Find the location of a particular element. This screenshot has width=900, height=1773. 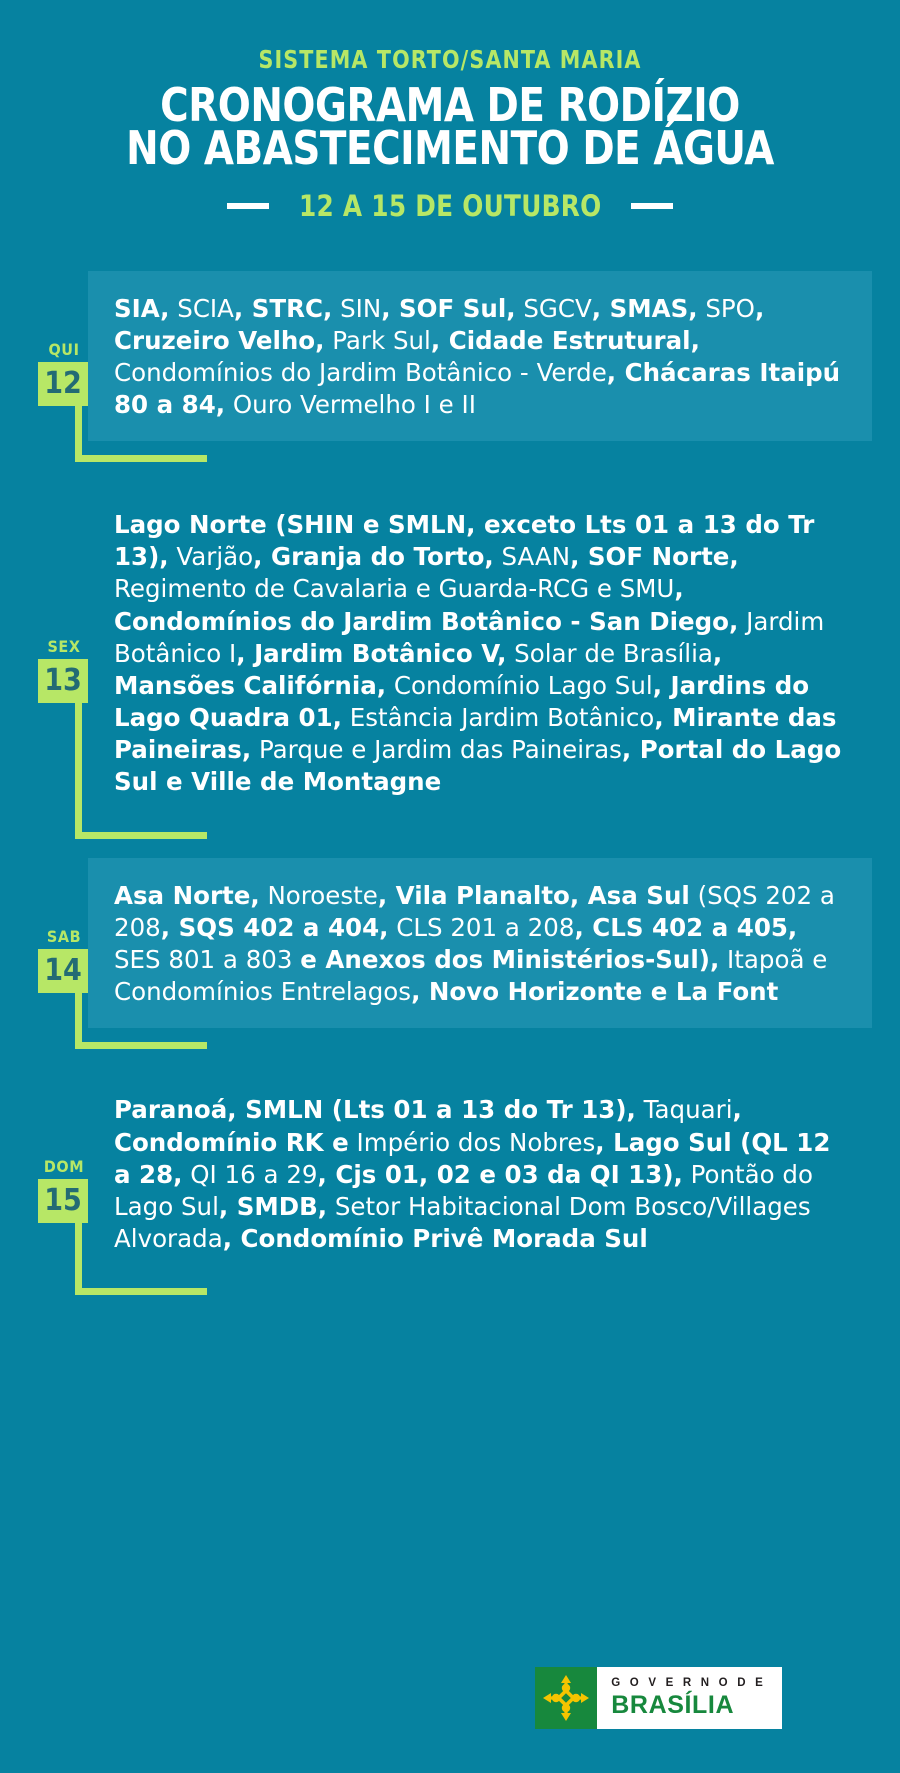

day-number-chip: 15 is located at coordinates (63, 1201).